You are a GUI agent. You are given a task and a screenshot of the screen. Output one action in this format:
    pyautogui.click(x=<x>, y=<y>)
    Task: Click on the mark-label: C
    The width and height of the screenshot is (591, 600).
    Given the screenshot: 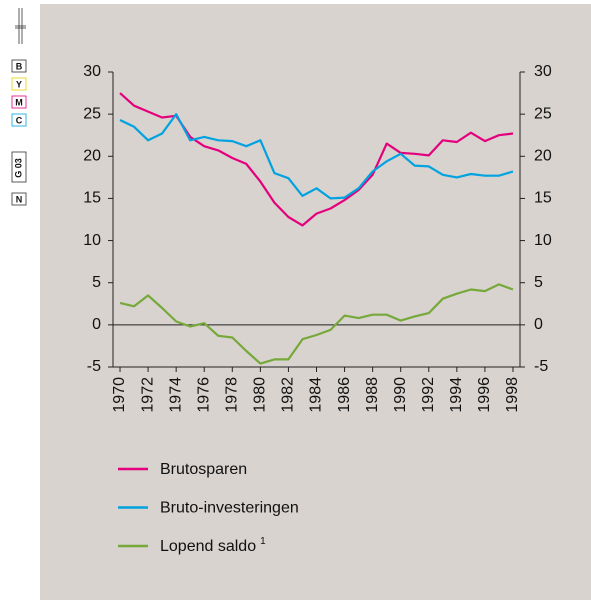 What is the action you would take?
    pyautogui.click(x=19, y=120)
    